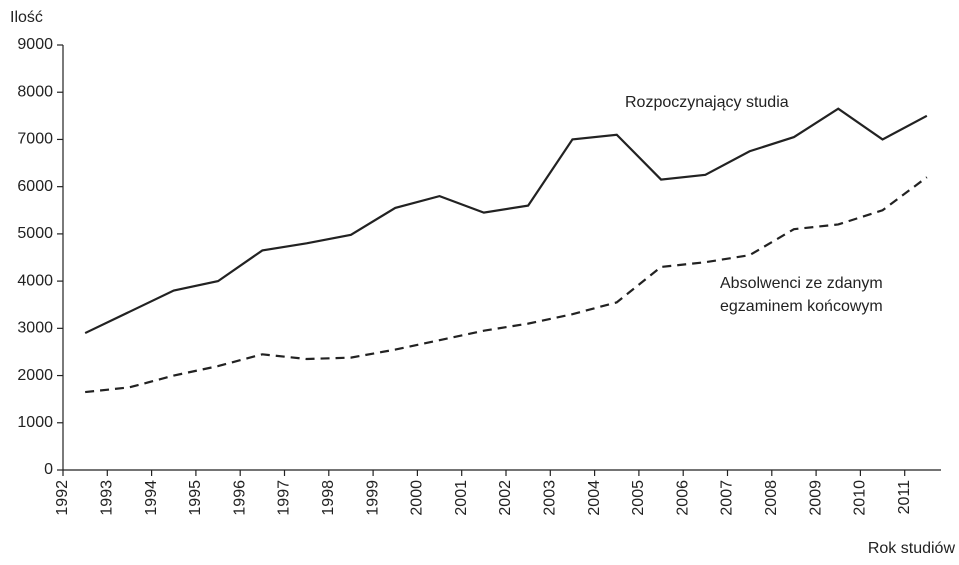 The width and height of the screenshot is (959, 565). What do you see at coordinates (35, 280) in the screenshot?
I see `y-tick-label: 4000` at bounding box center [35, 280].